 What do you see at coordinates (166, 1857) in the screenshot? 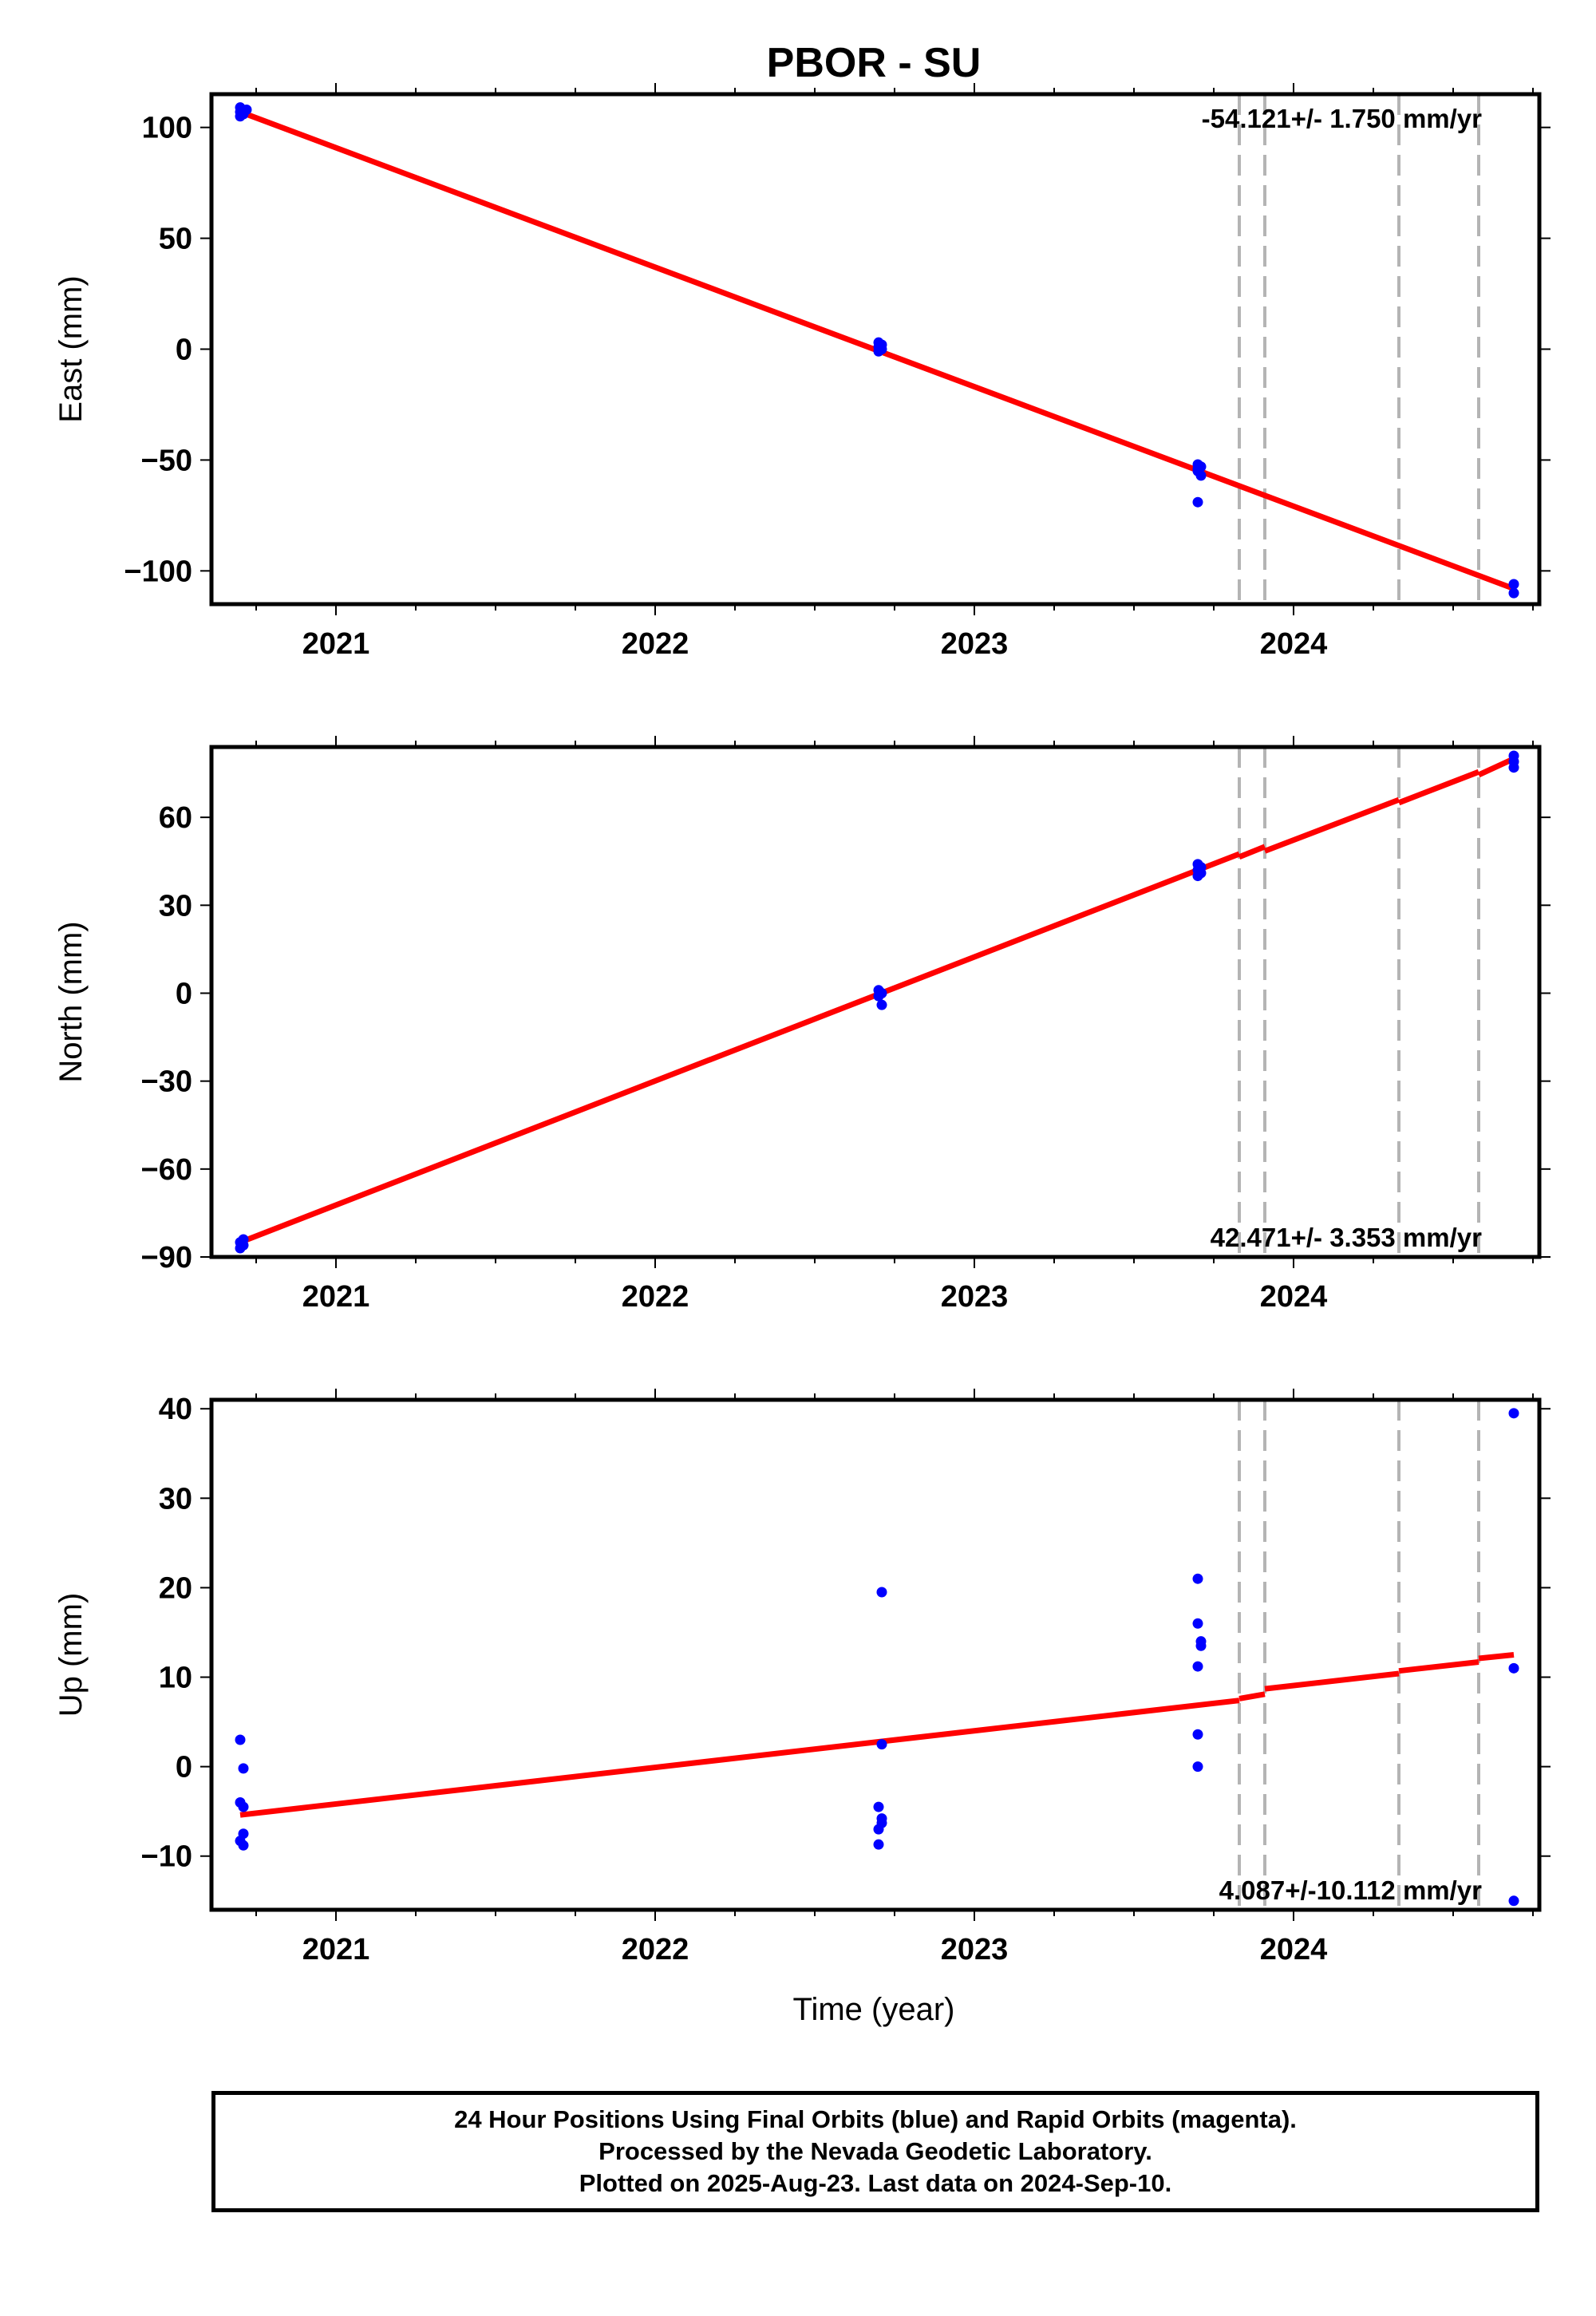
I see `y-tick-label: −10` at bounding box center [166, 1857].